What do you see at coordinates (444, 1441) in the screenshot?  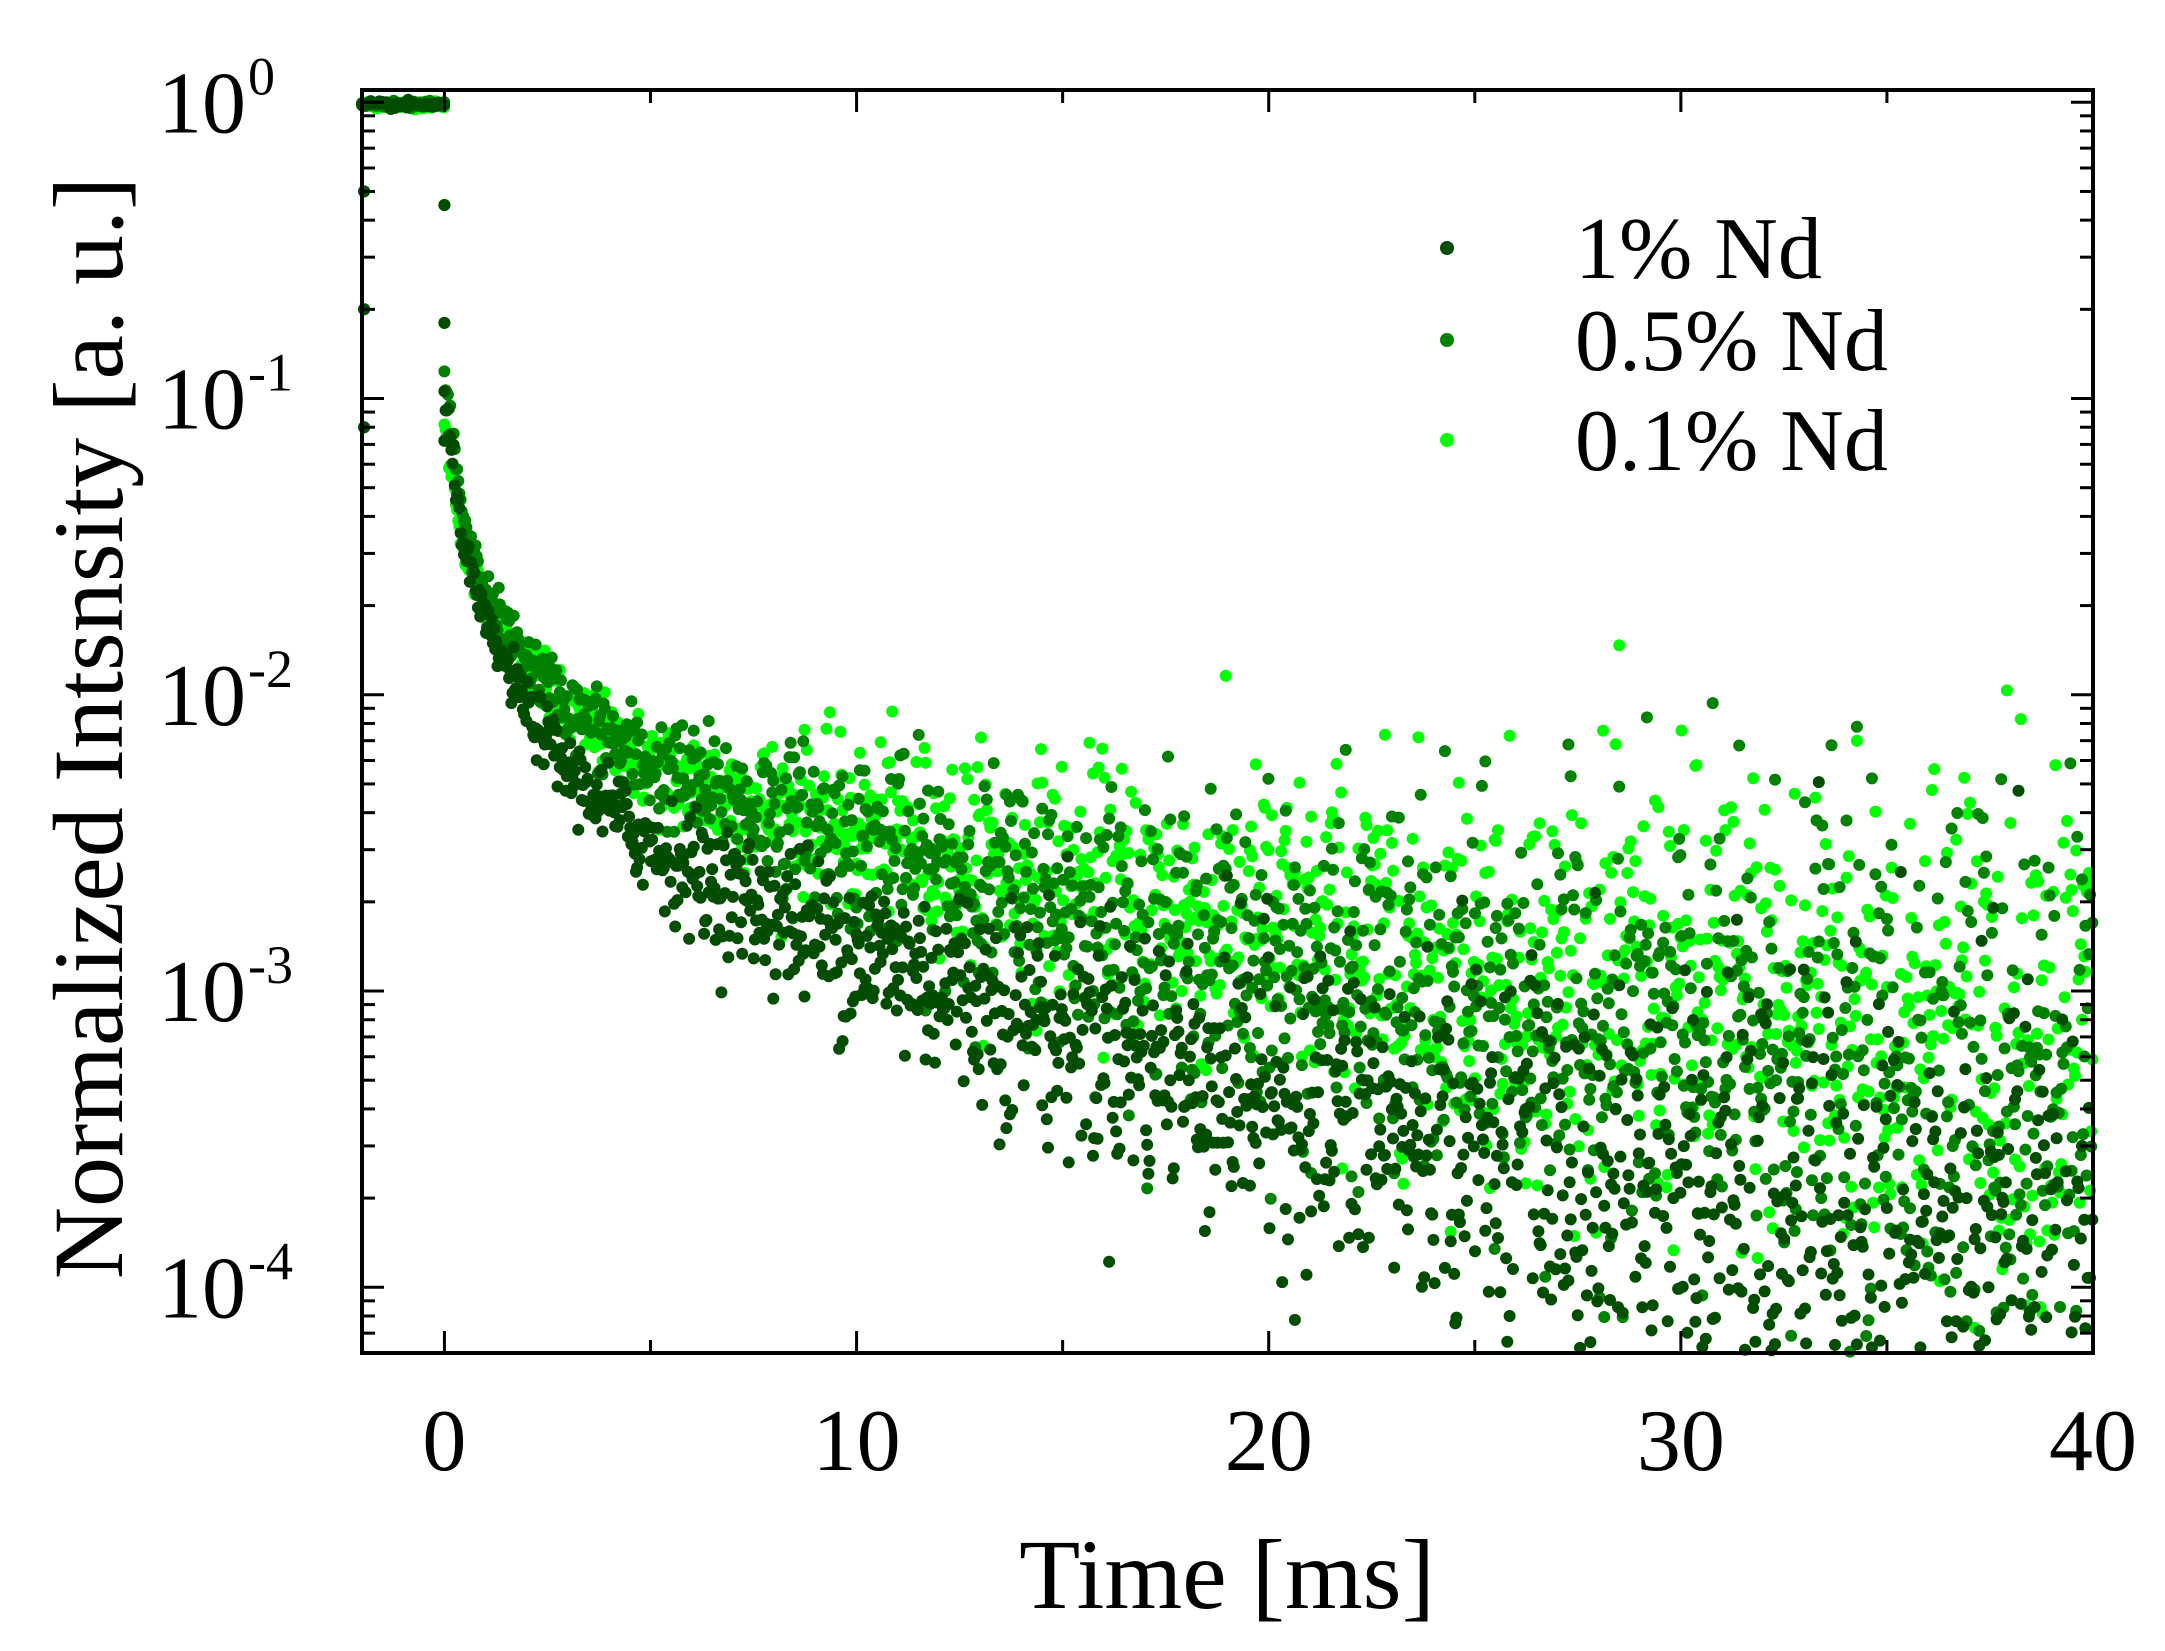 I see `x-tick-label: 0` at bounding box center [444, 1441].